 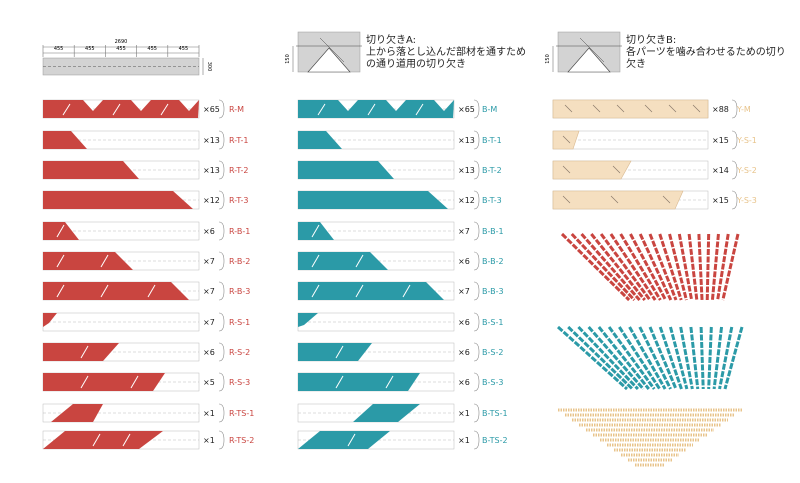 I want to click on notch-diag, so click(x=332, y=50).